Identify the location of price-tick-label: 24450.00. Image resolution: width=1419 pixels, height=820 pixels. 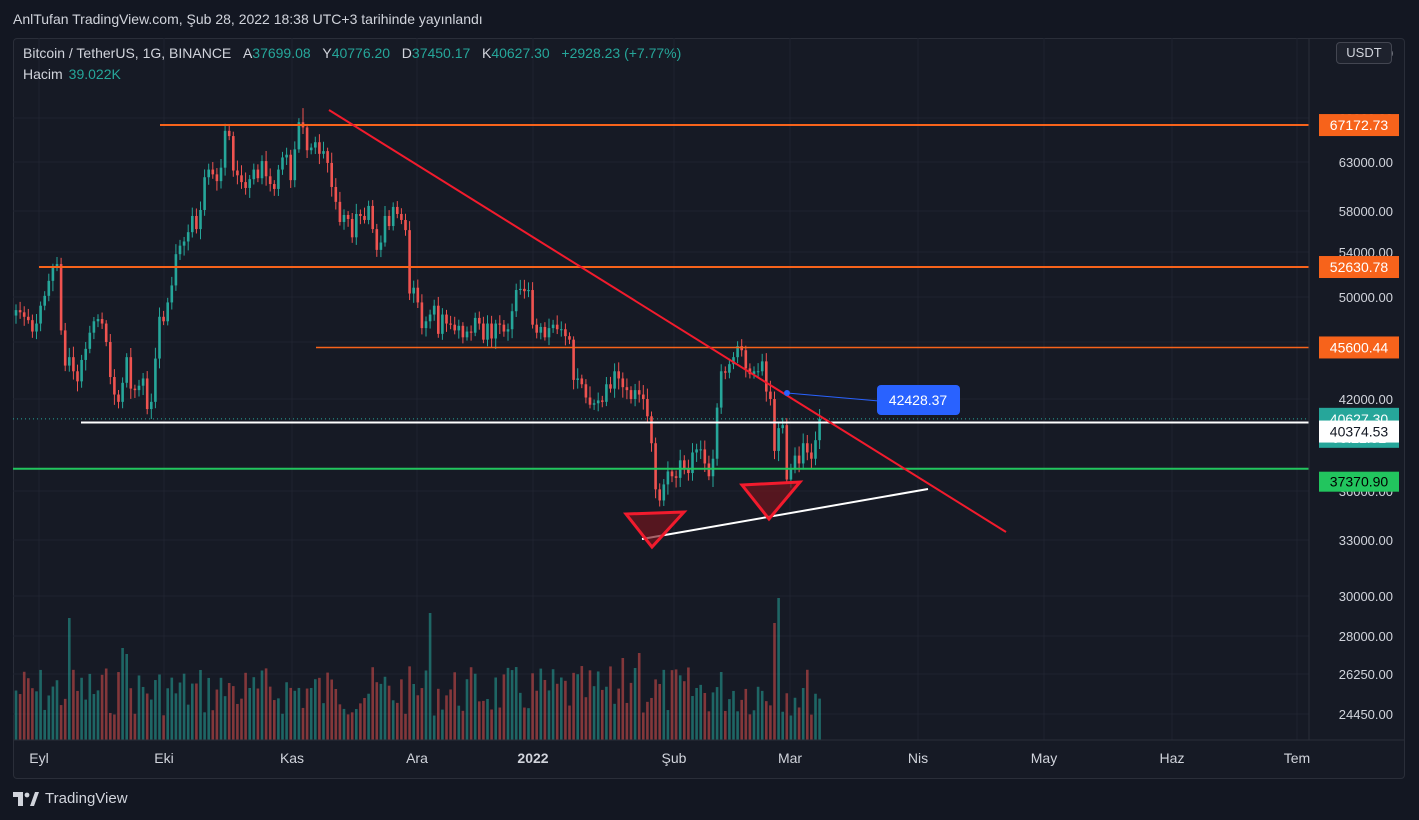
(1366, 714).